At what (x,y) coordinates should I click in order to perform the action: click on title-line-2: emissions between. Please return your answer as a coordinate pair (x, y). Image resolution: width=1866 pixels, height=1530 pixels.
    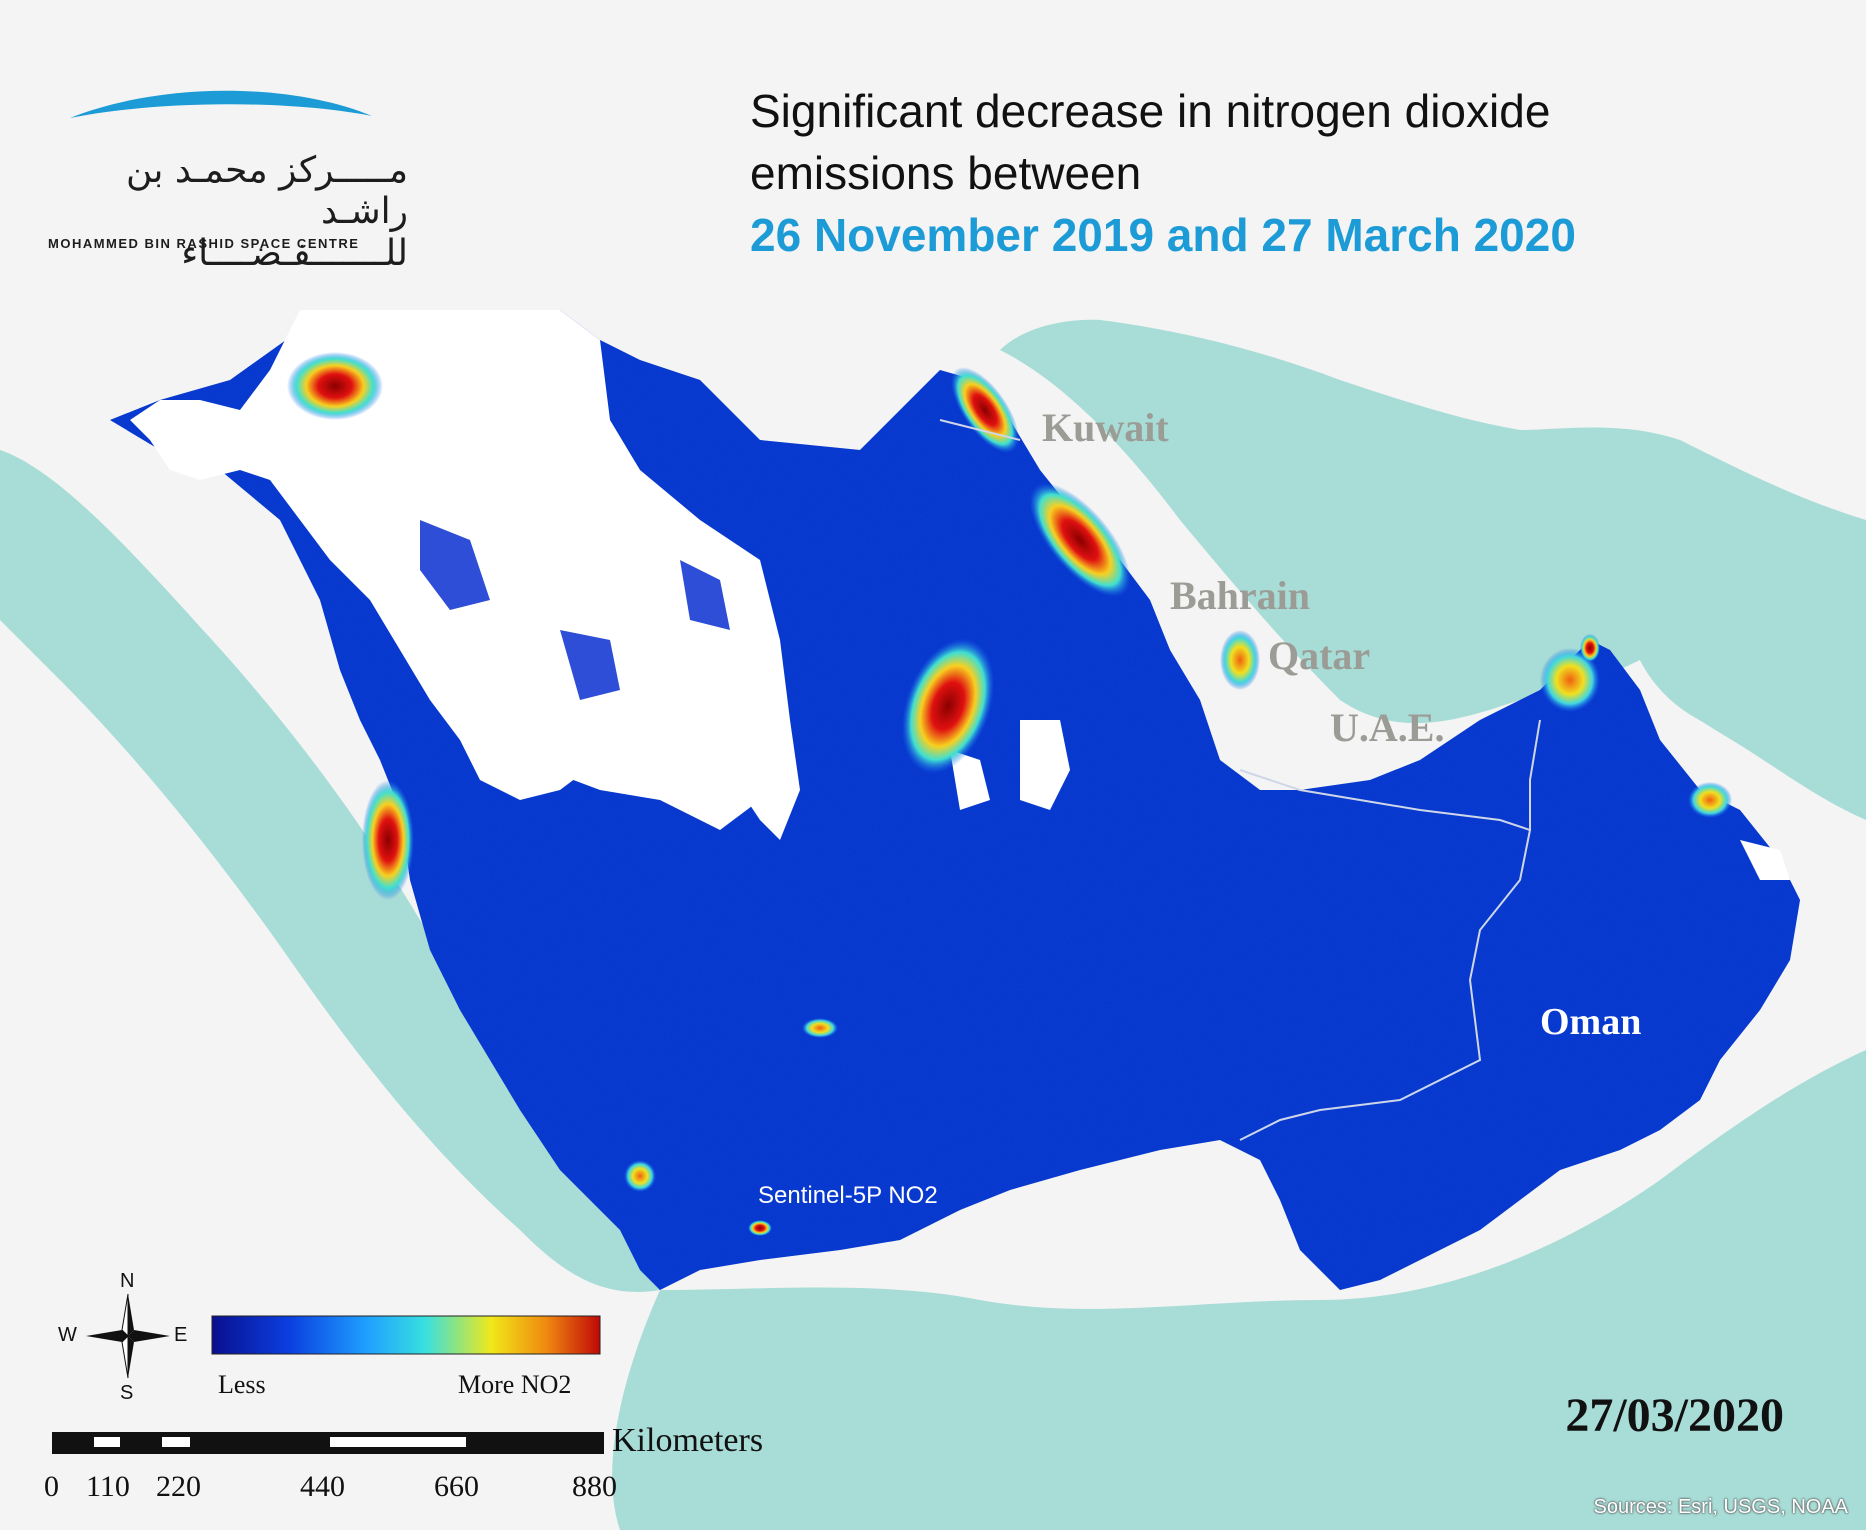
    Looking at the image, I should click on (946, 173).